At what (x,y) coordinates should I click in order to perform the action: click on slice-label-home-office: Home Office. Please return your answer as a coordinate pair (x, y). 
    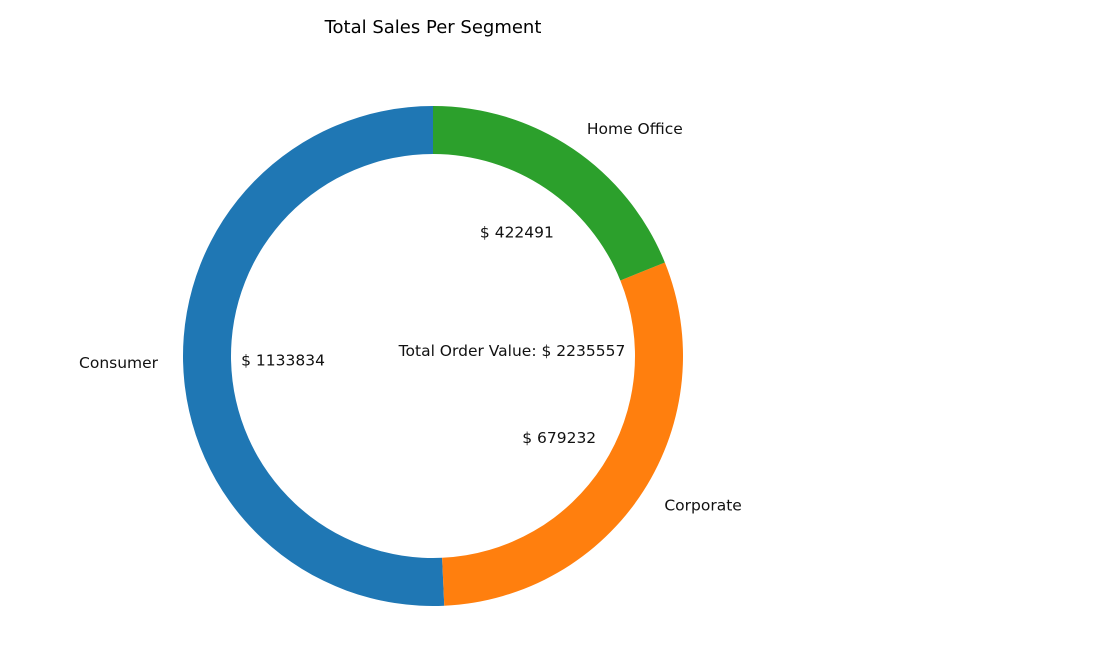
    Looking at the image, I should click on (635, 129).